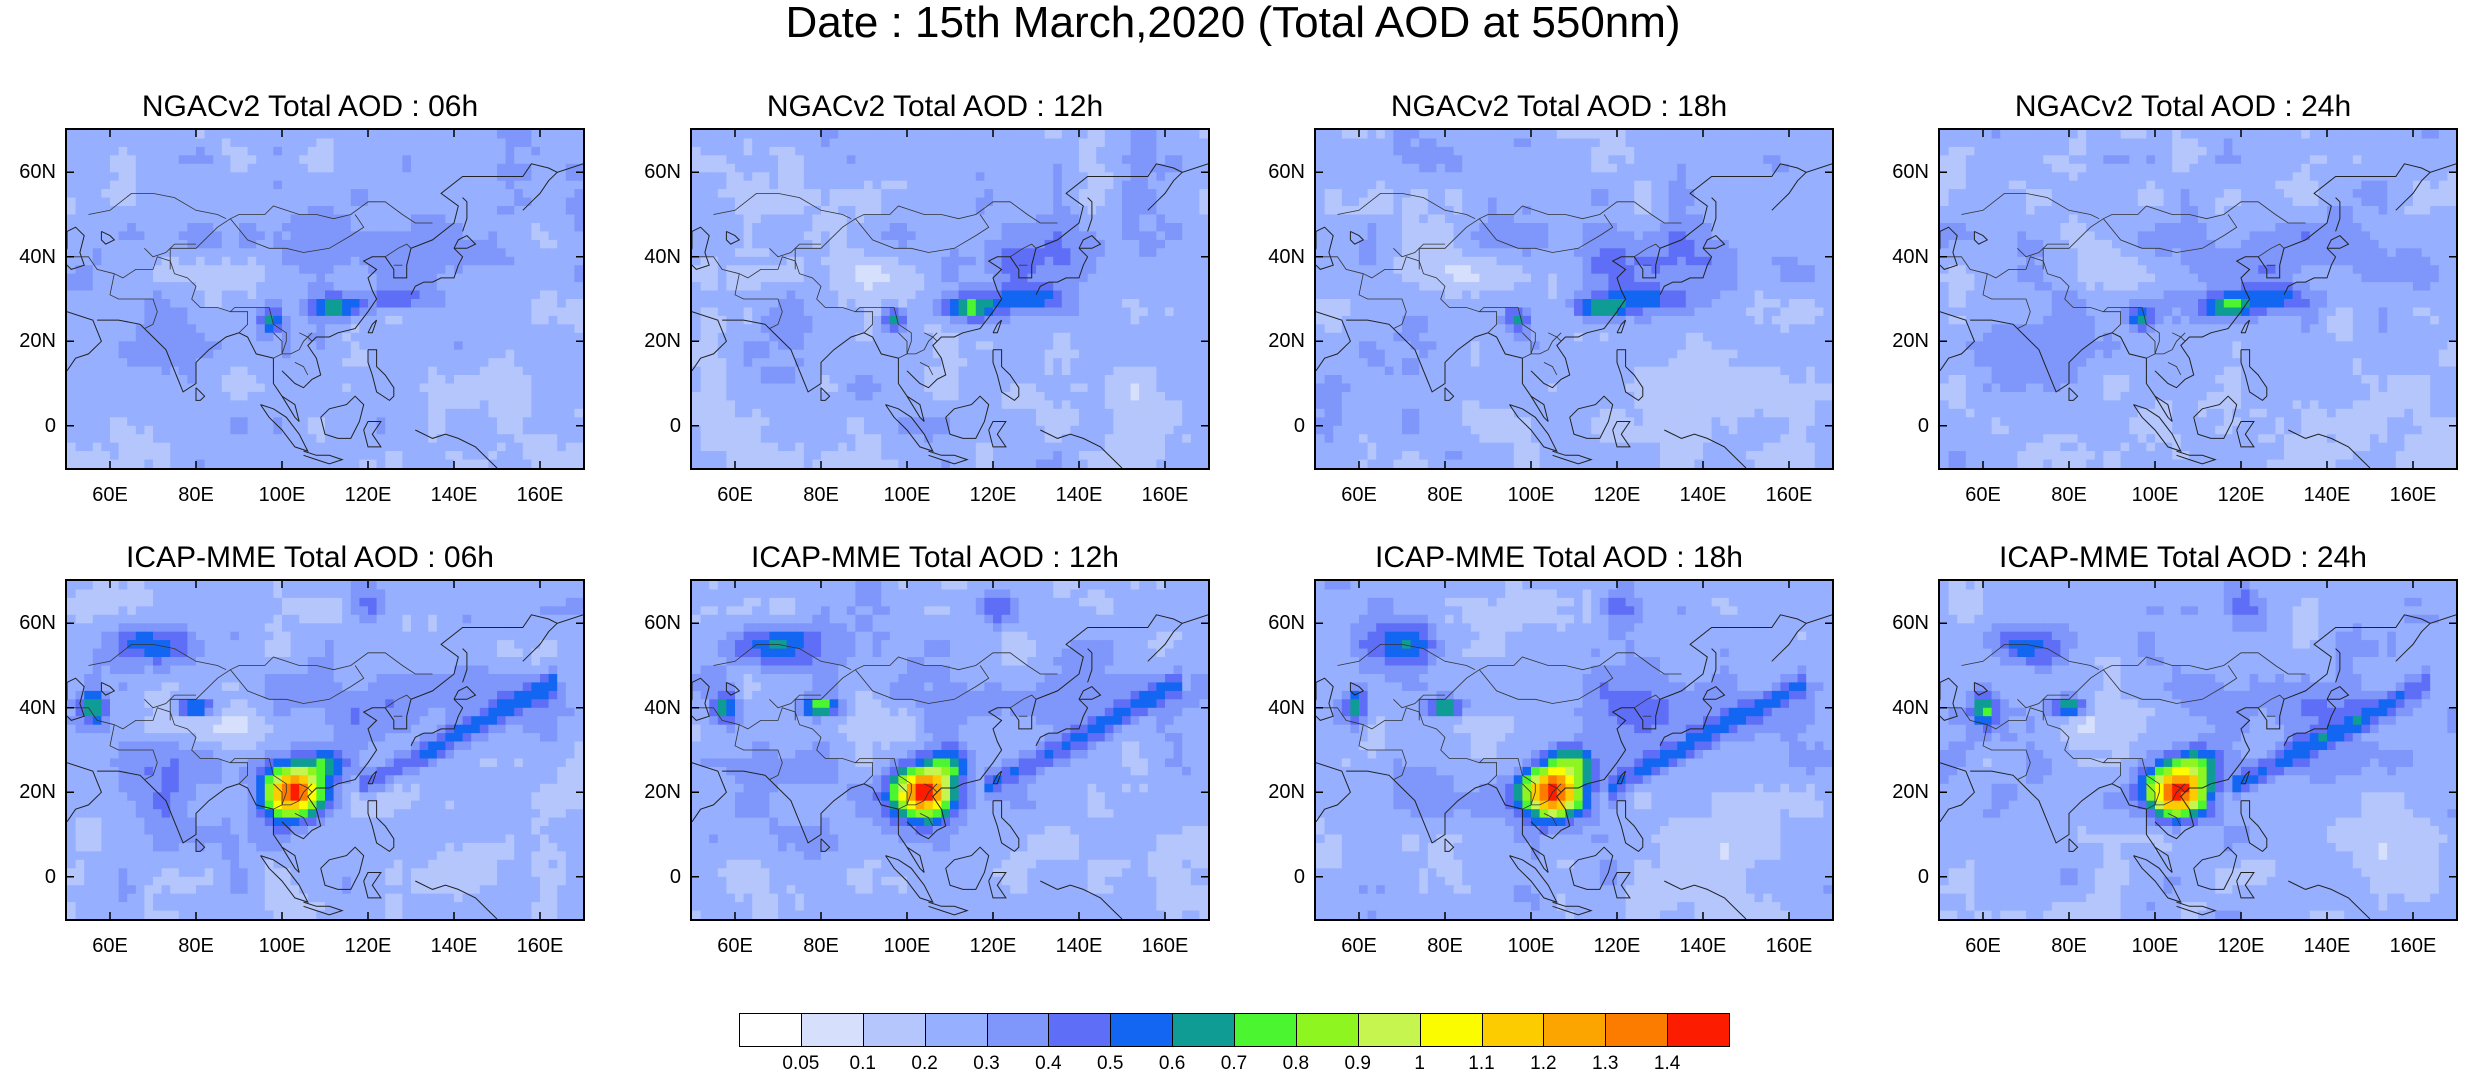 This screenshot has width=2466, height=1074. What do you see at coordinates (1667, 1064) in the screenshot?
I see `colorbar-tick-label: 1.4` at bounding box center [1667, 1064].